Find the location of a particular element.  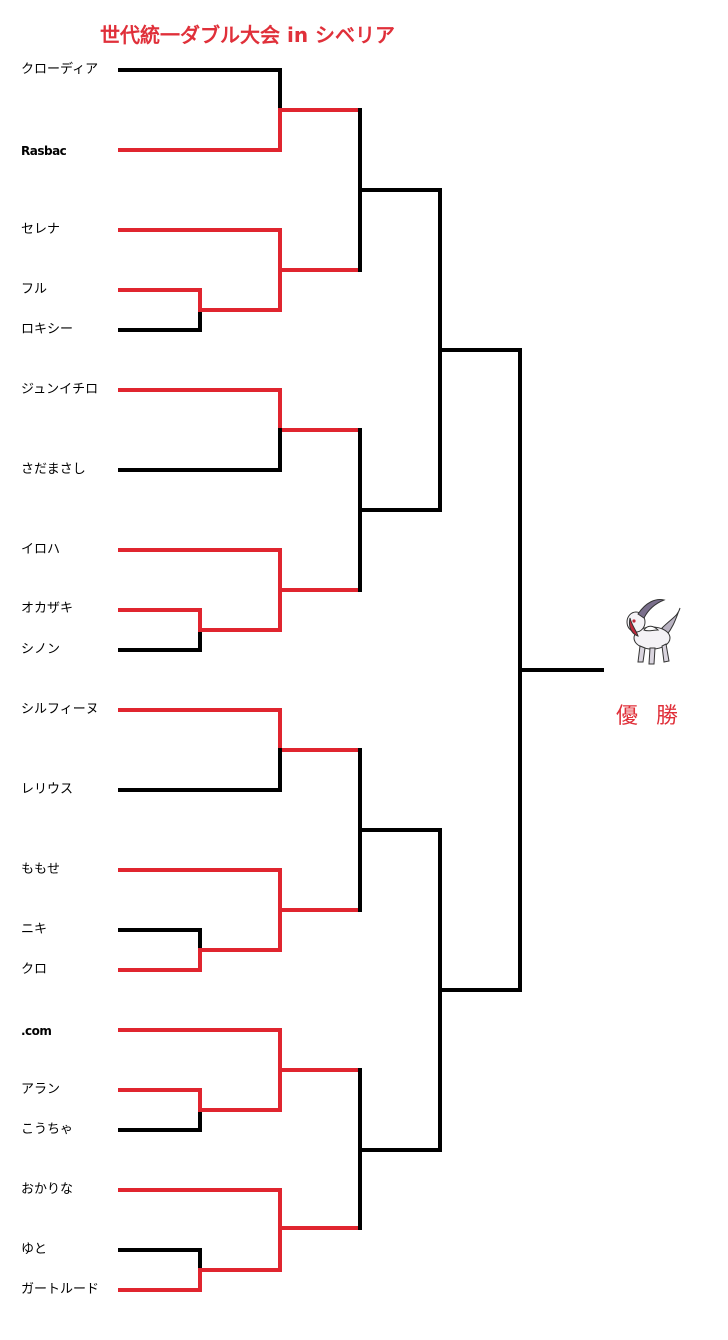

player-name: オカザキ is located at coordinates (47, 608).